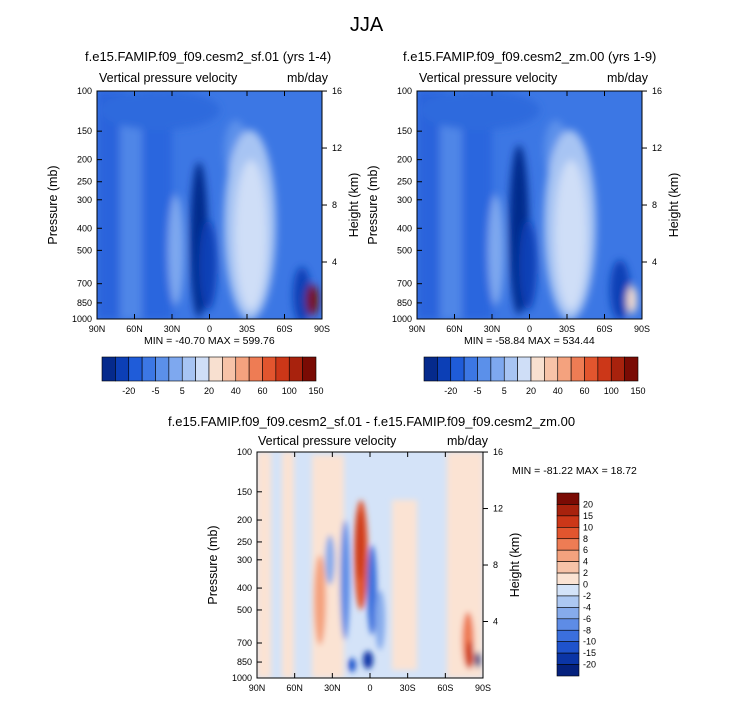 This screenshot has height=703, width=733. Describe the element at coordinates (585, 539) in the screenshot. I see `colorbar-label: 8` at that location.